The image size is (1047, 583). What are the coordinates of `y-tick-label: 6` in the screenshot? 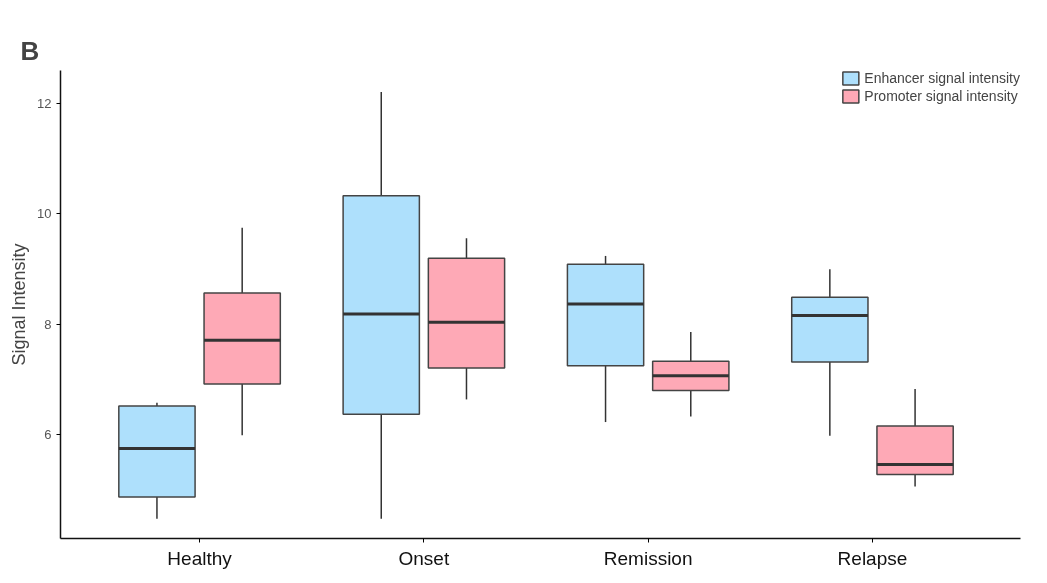 It's located at (48, 435).